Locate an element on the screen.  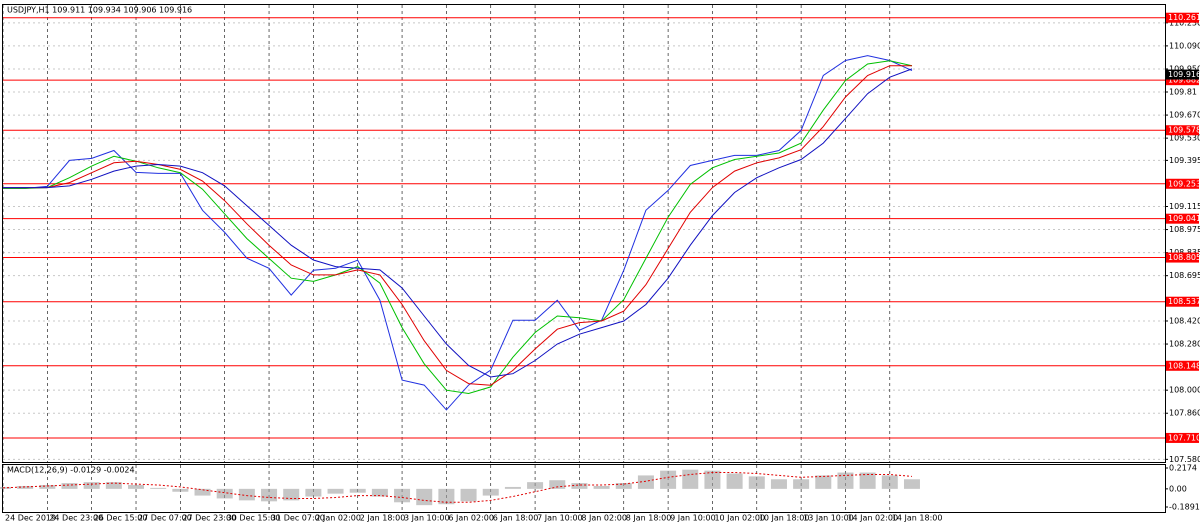
x-tick-label: 6 Jan 18:00 is located at coordinates (516, 518).